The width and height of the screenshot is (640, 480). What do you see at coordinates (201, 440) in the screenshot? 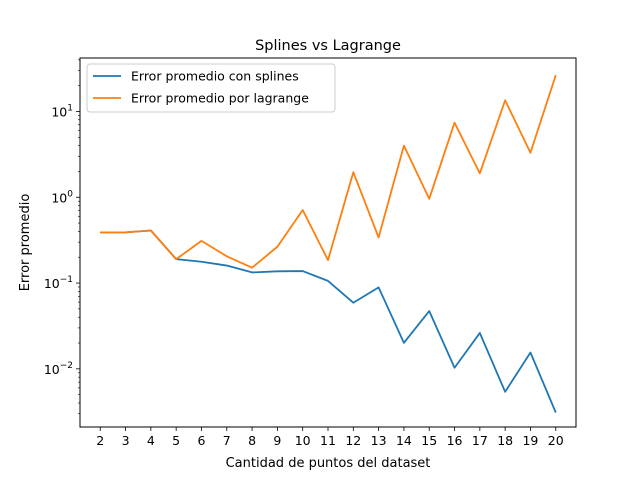
I see `x-tick-label: 6` at bounding box center [201, 440].